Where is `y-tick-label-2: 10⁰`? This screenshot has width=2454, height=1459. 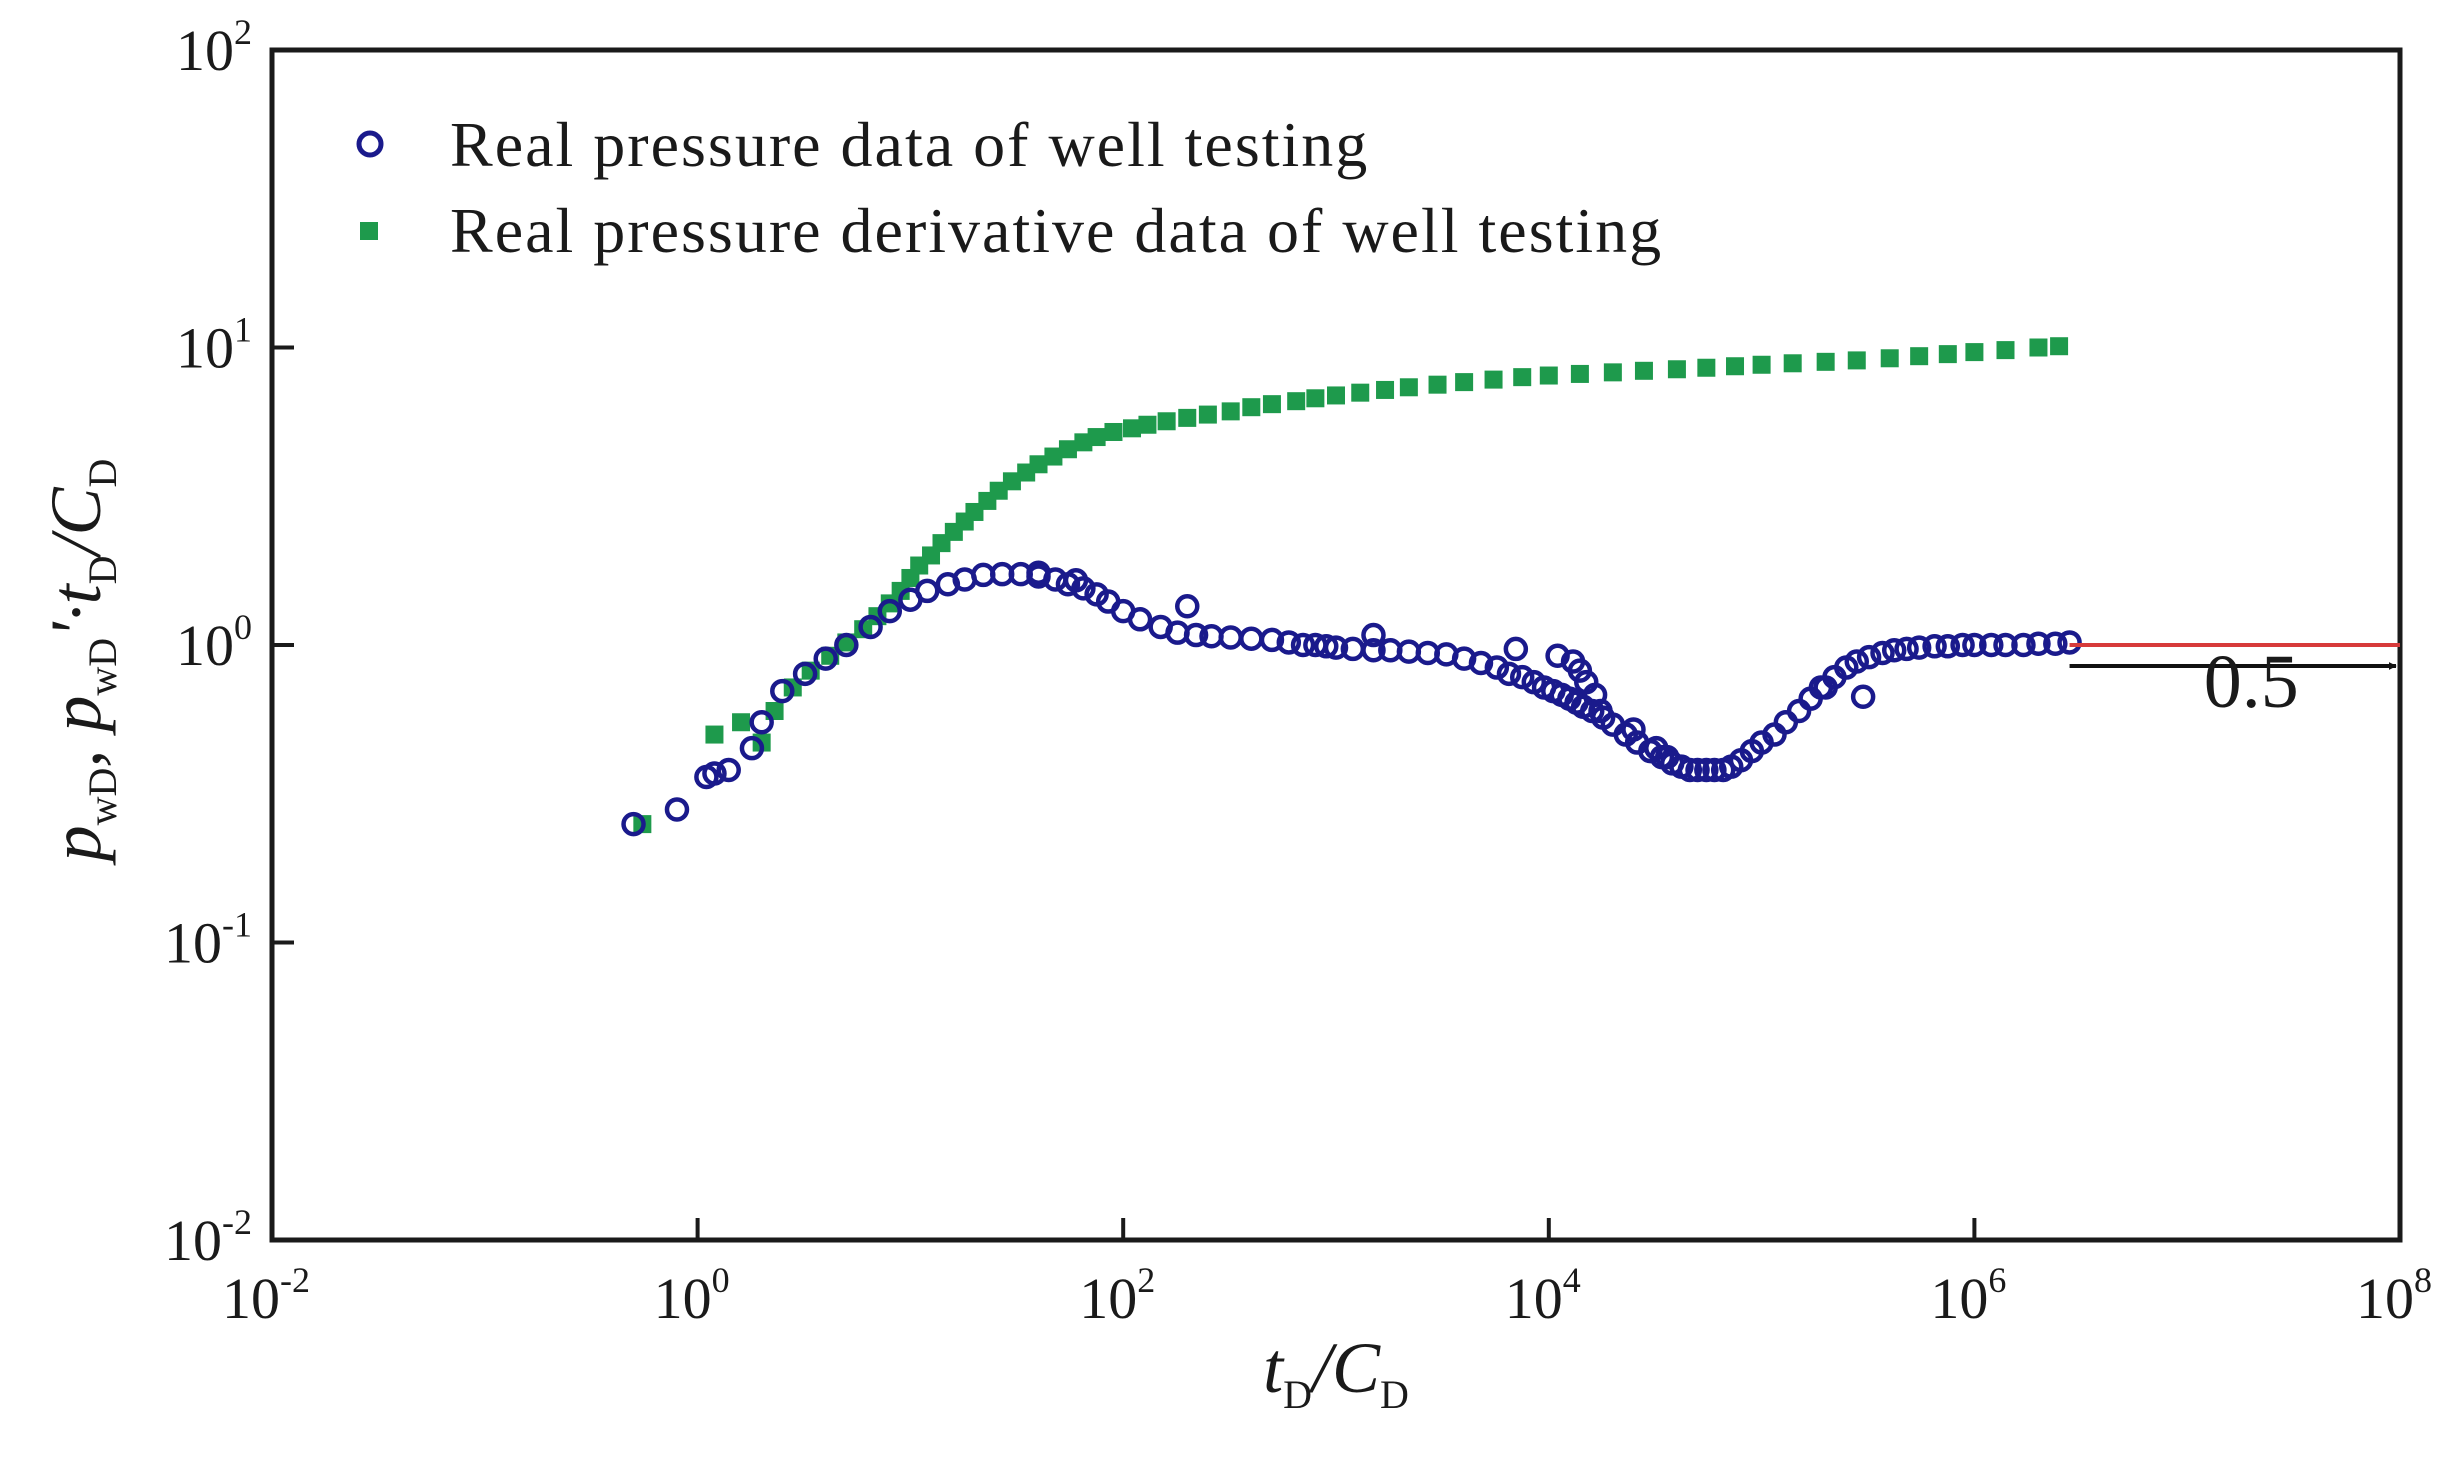 y-tick-label-2: 10⁰ is located at coordinates (214, 642).